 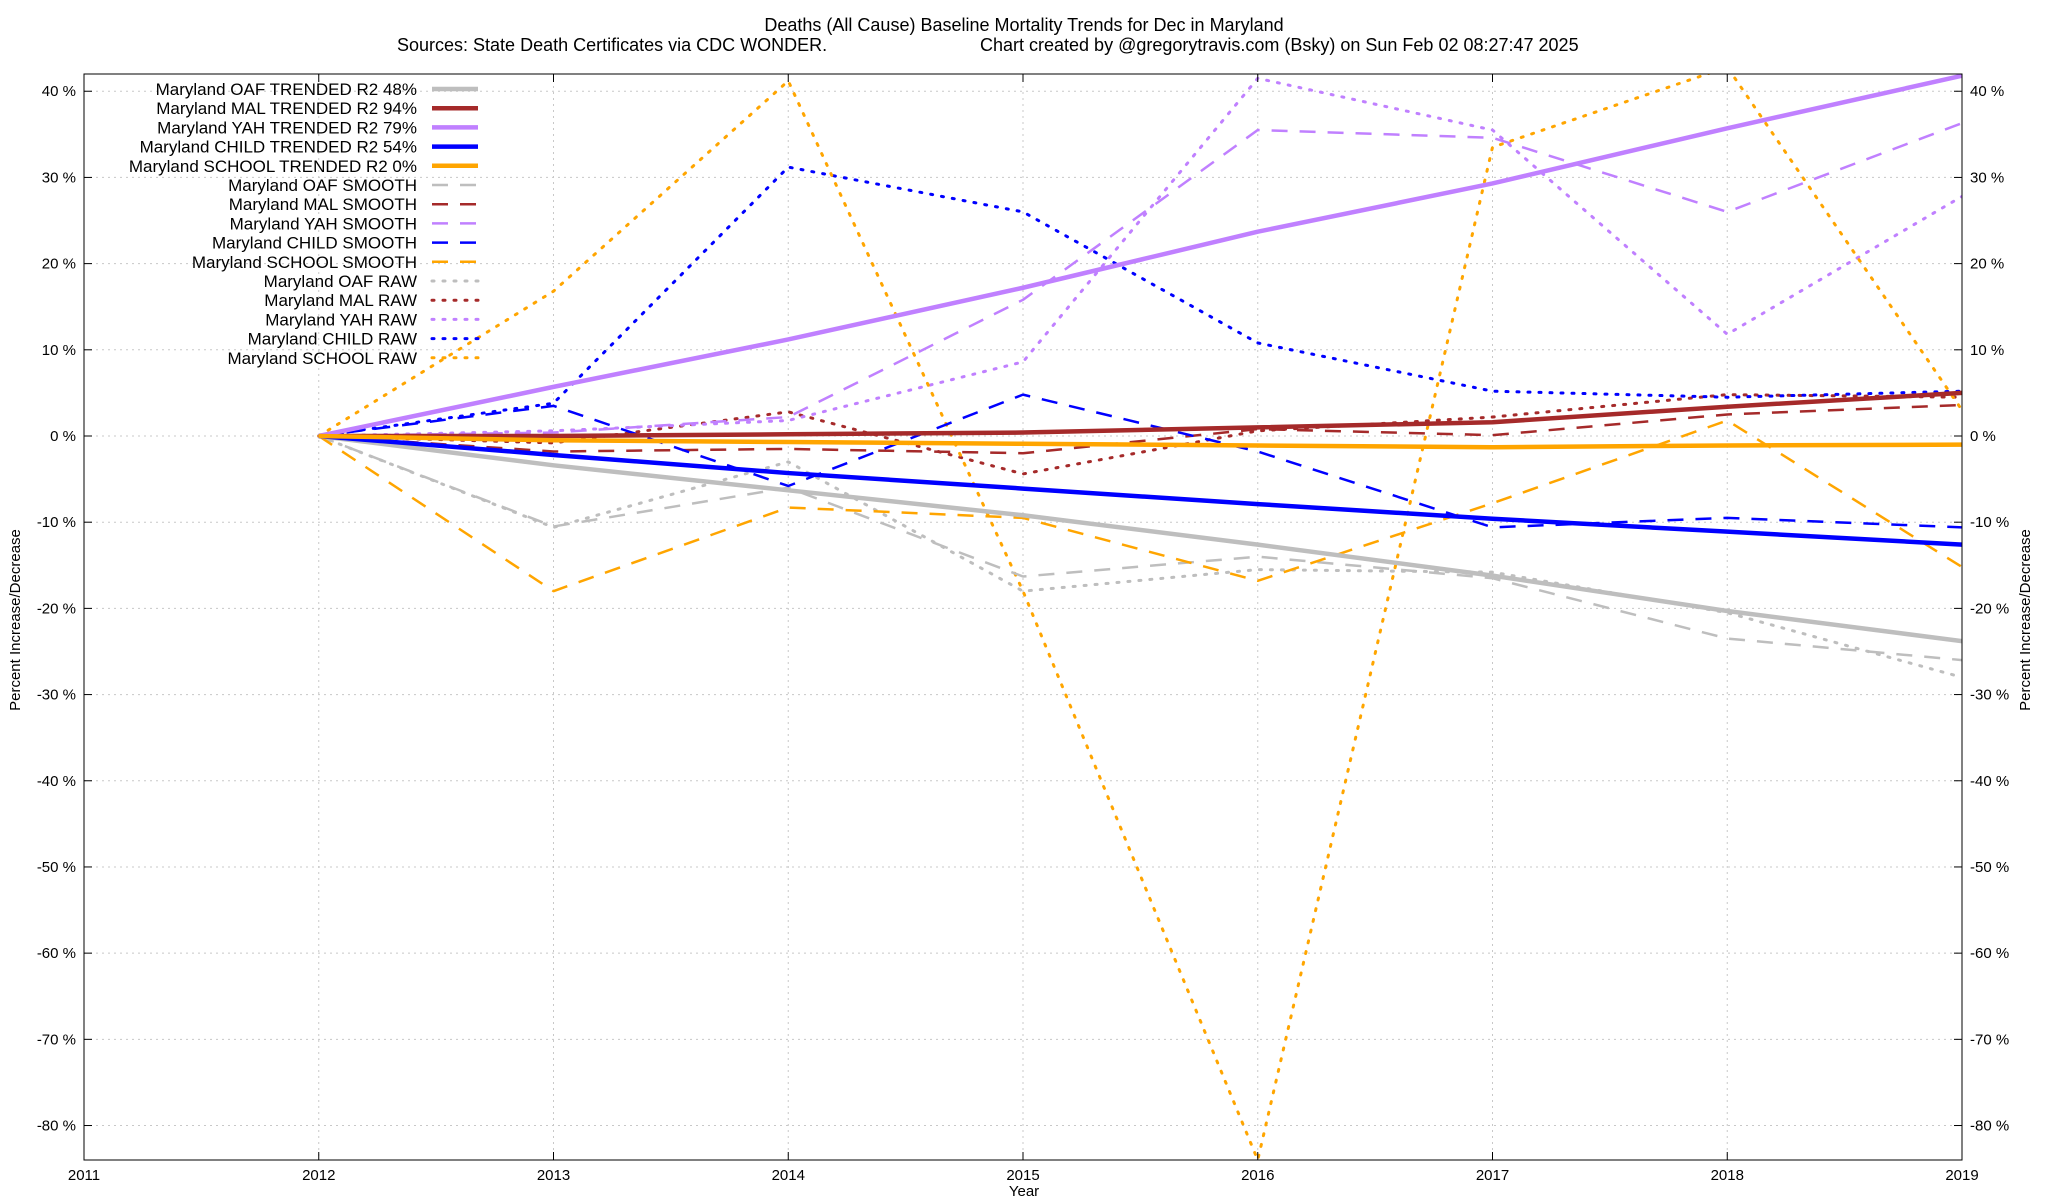 What do you see at coordinates (314, 243) in the screenshot?
I see `legend-label: Maryland CHILD SMOOTH` at bounding box center [314, 243].